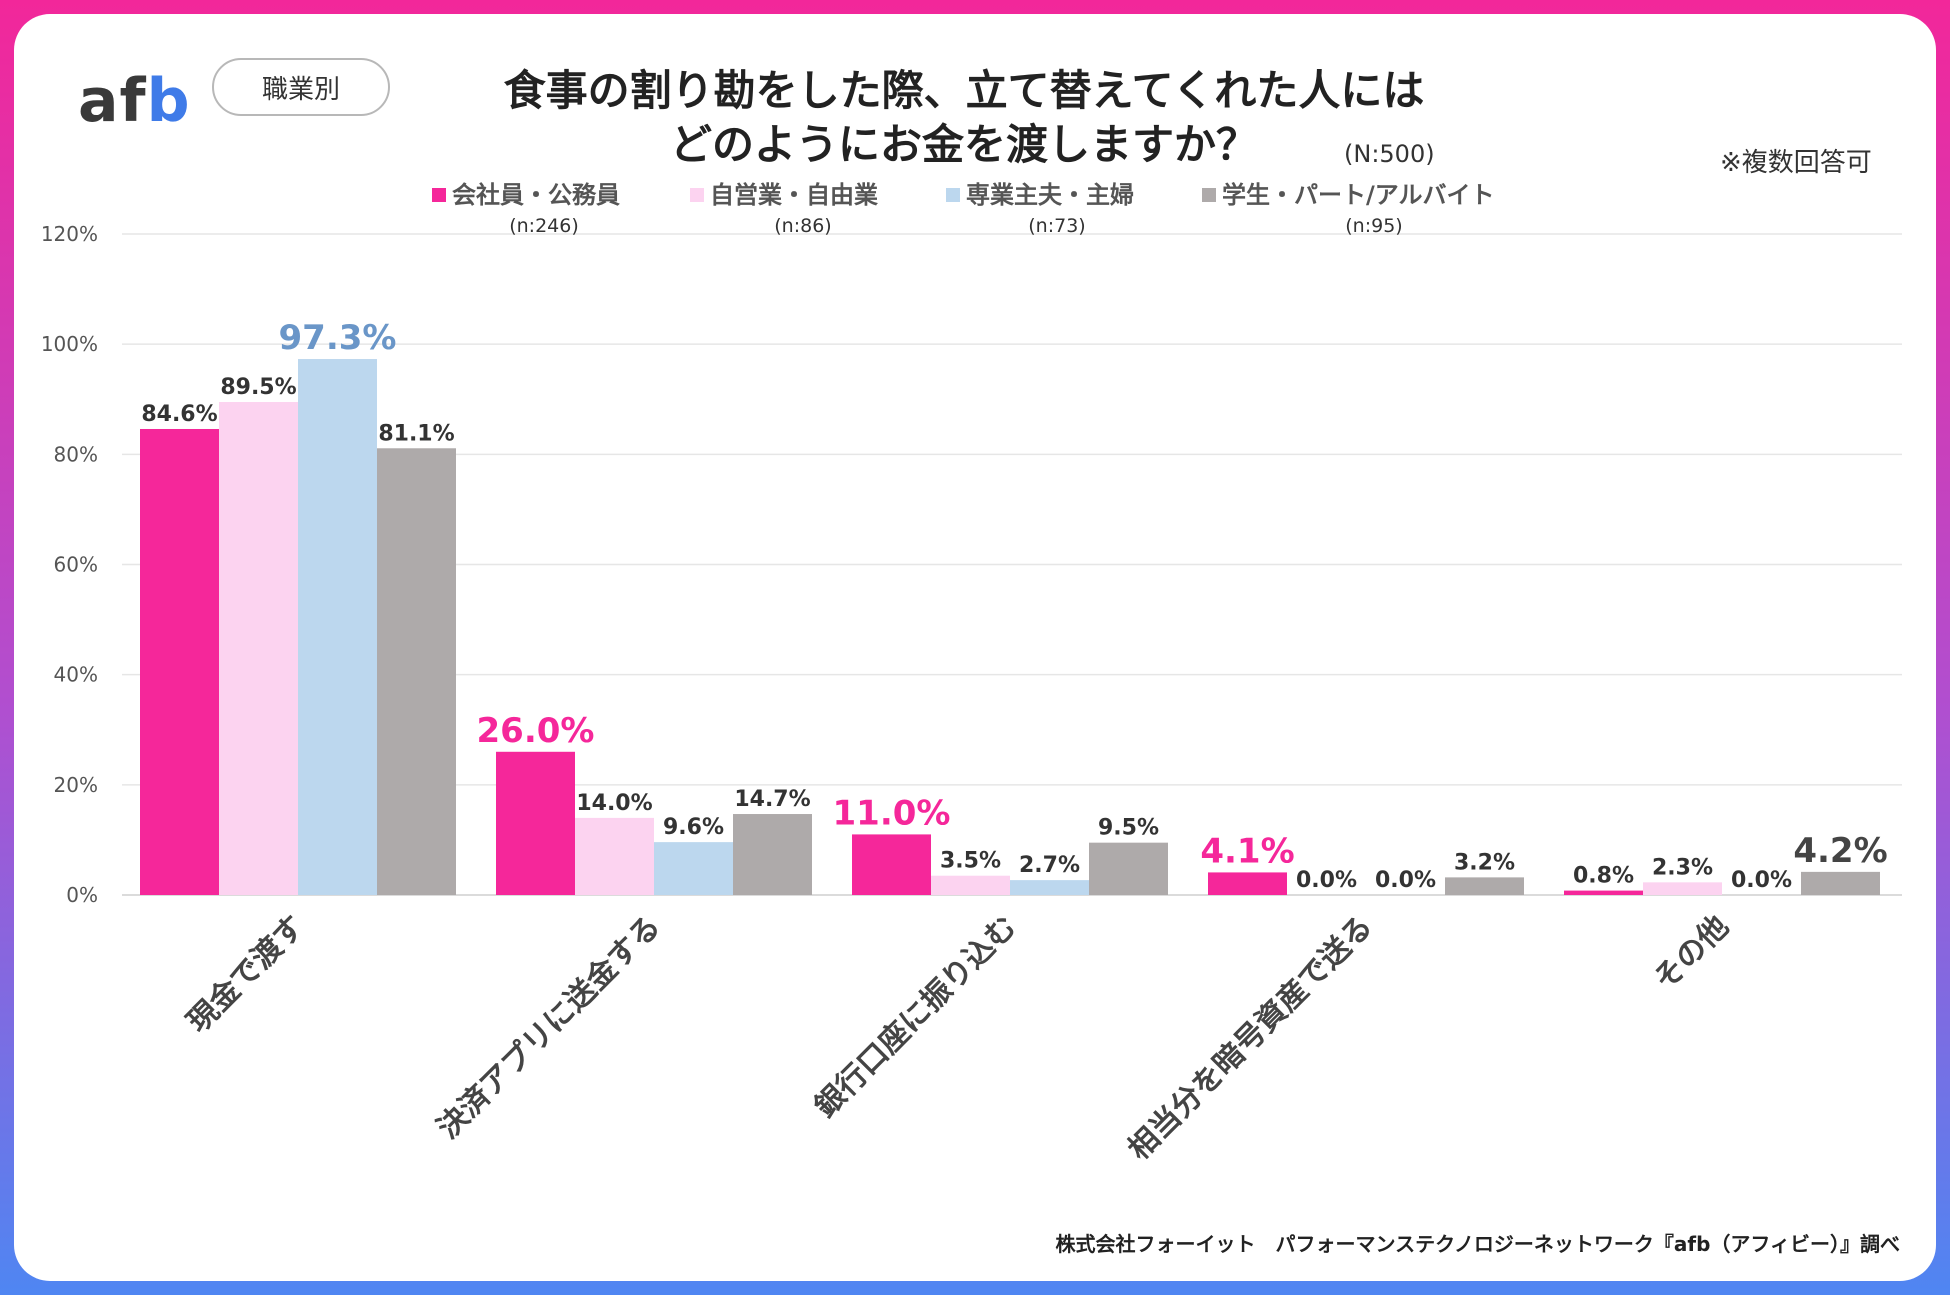 The width and height of the screenshot is (1950, 1295). What do you see at coordinates (544, 226) in the screenshot?
I see `legend-sample-size: (n:246)` at bounding box center [544, 226].